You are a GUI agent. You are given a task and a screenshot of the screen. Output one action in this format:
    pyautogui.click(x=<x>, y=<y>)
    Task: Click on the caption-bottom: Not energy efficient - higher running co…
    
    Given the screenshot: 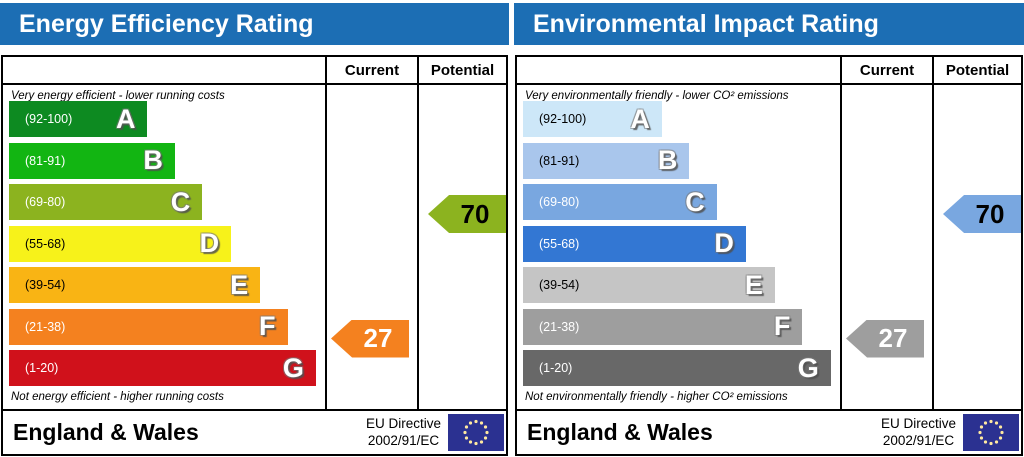 What is the action you would take?
    pyautogui.click(x=117, y=397)
    